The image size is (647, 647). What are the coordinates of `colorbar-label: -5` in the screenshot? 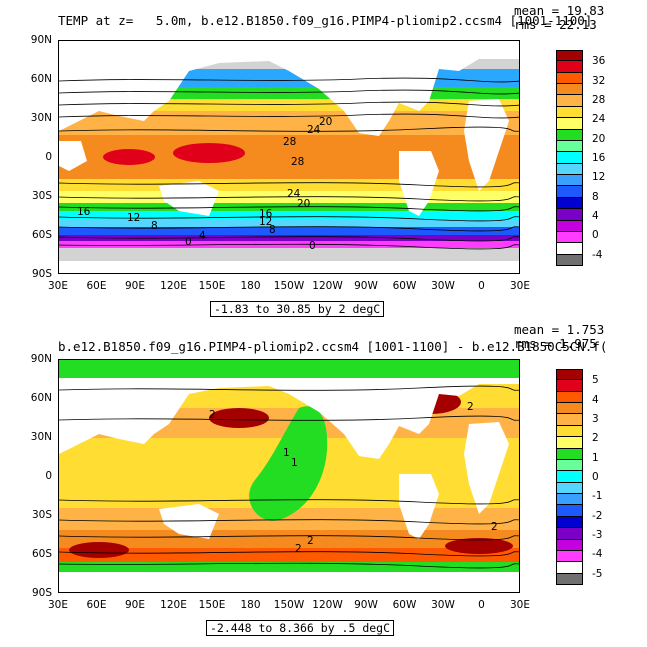 It's located at (597, 573).